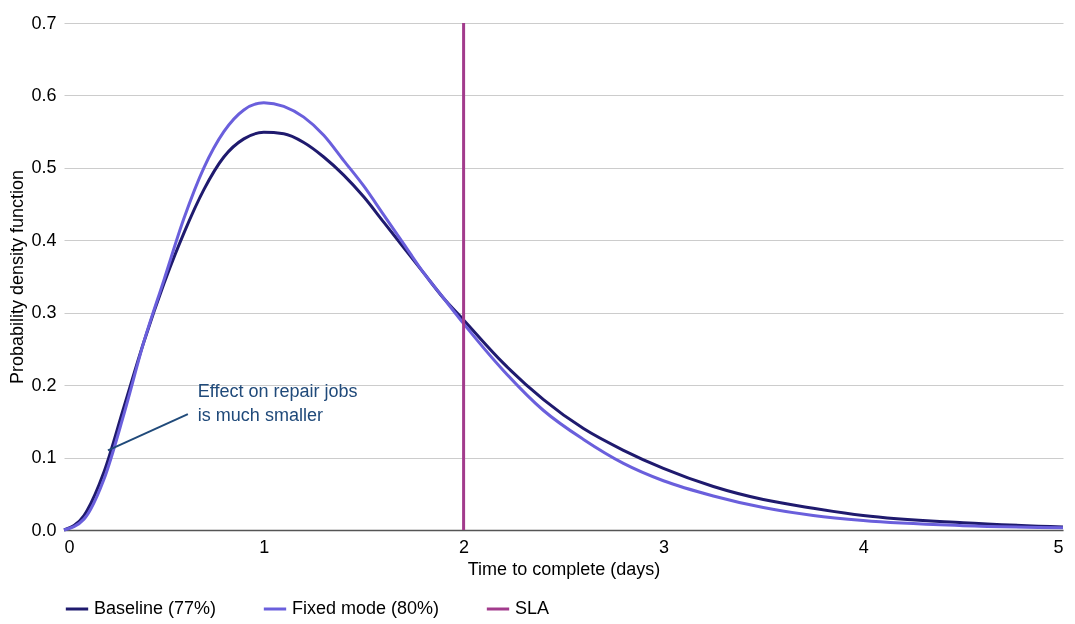 This screenshot has height=624, width=1075. I want to click on y-tick-label: 0.5, so click(44, 167).